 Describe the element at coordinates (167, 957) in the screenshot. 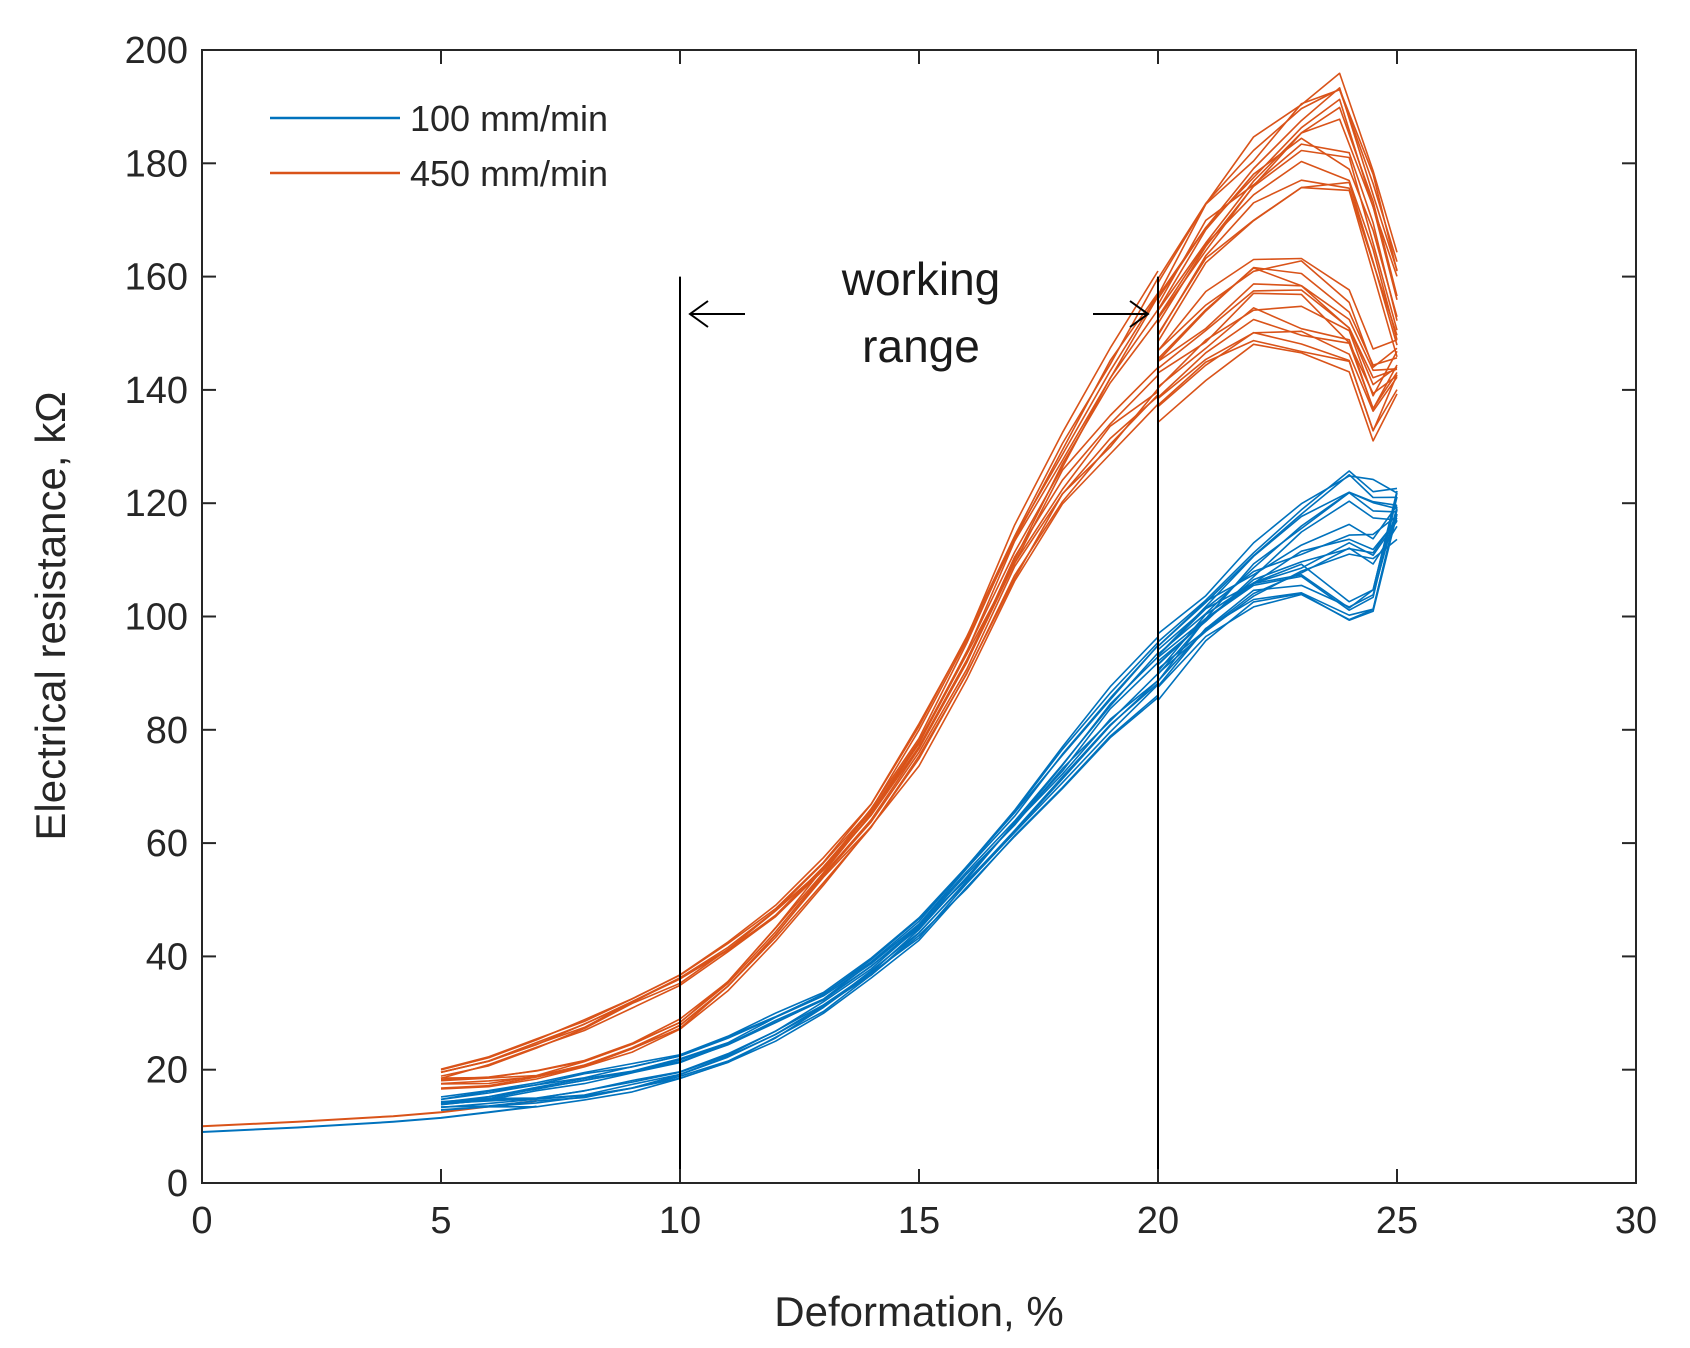

I see `y-tick-label: 40` at that location.